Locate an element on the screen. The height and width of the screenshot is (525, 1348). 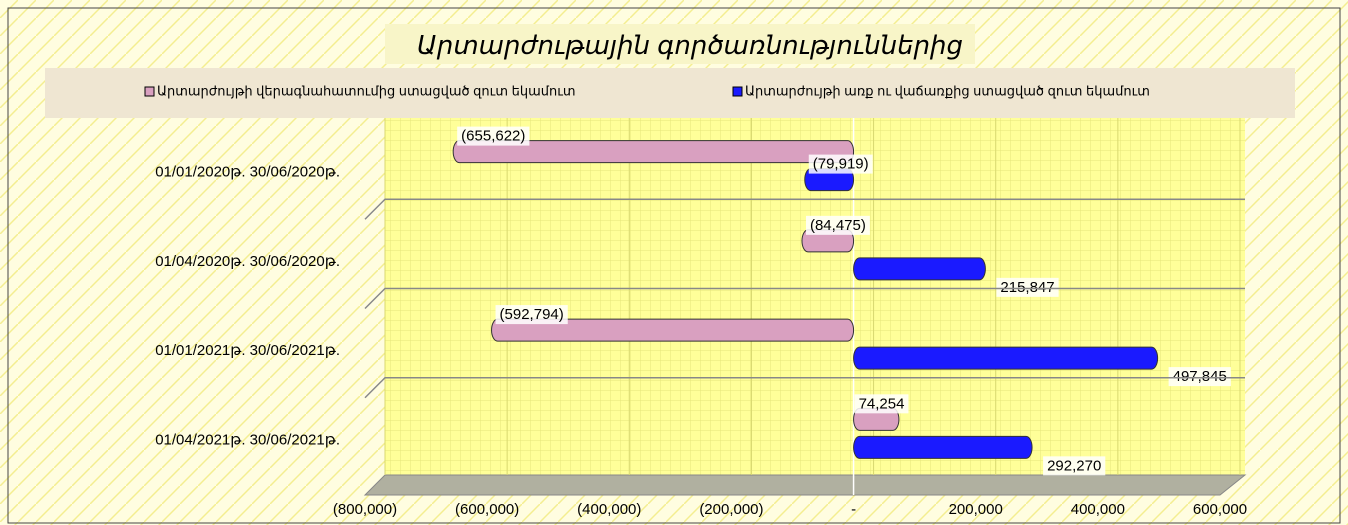
x-tick-label: - is located at coordinates (853, 509).